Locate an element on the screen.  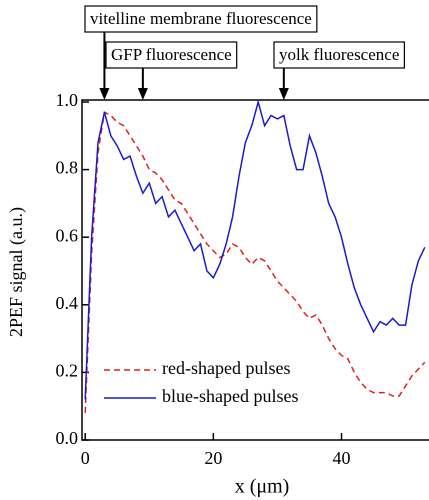
y-tick-label: 0.0 is located at coordinates (67, 438).